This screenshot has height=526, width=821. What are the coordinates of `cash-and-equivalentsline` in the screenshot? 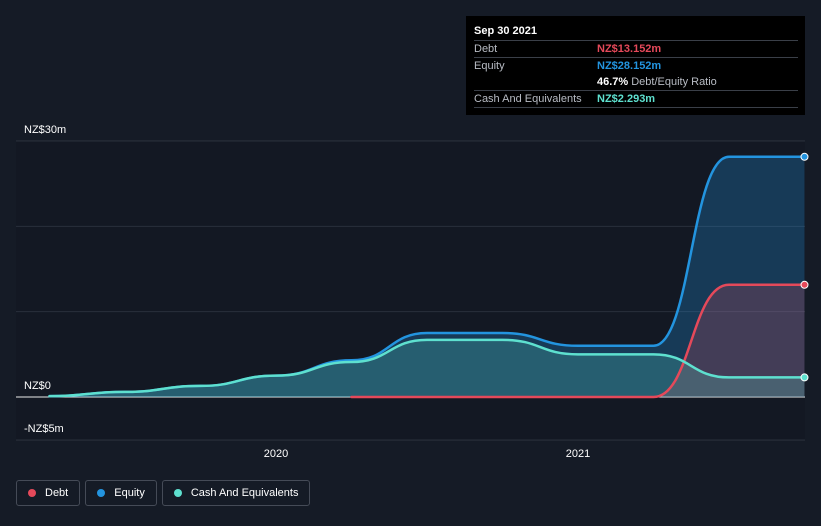 It's located at (427, 368).